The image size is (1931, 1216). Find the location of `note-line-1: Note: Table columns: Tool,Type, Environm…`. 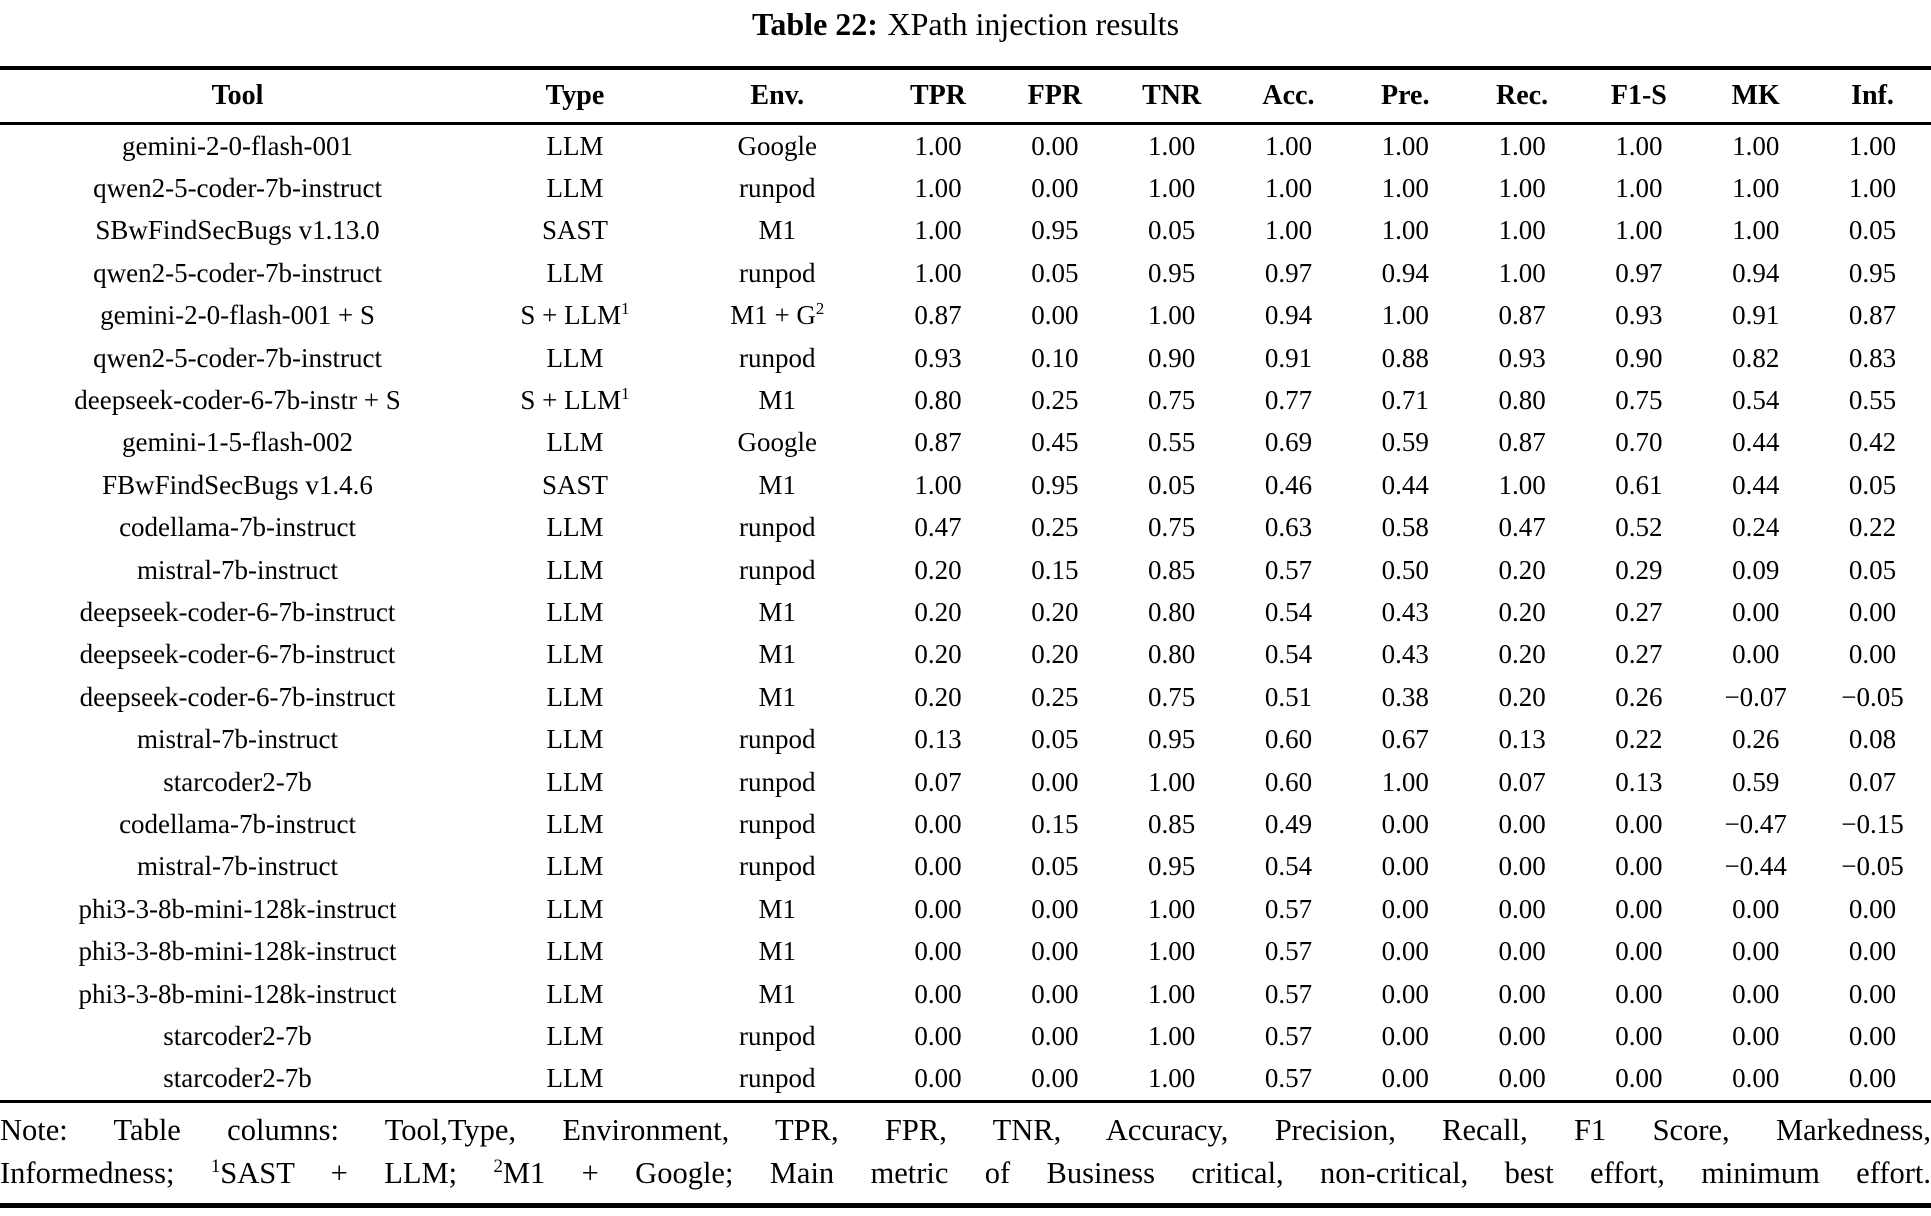

note-line-1: Note: Table columns: Tool,Type, Environm… is located at coordinates (965, 1129).